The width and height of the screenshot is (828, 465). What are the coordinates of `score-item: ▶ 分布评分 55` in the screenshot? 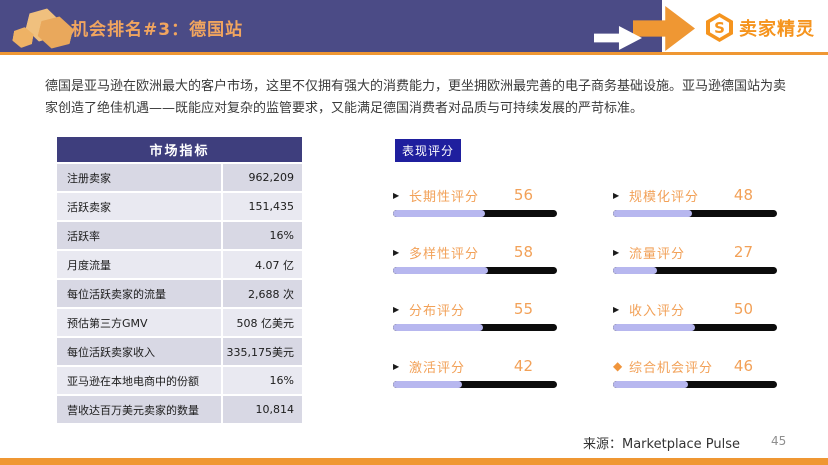 It's located at (475, 315).